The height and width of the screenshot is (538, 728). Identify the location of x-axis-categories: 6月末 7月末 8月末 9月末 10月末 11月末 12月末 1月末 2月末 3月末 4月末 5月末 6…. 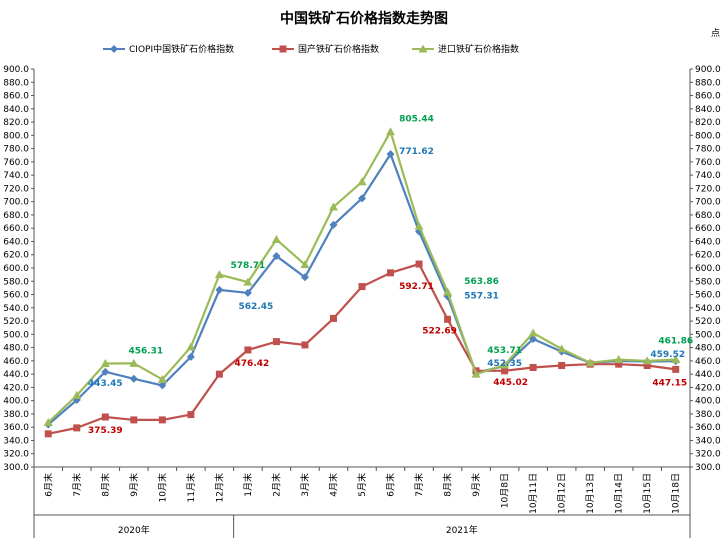
(361, 493).